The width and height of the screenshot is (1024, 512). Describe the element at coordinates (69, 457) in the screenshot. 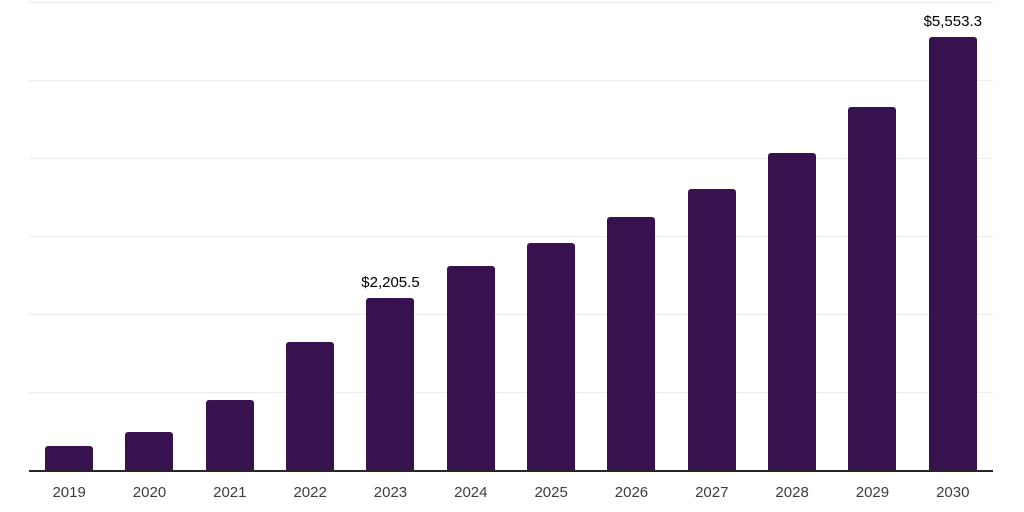

I see `bar-2019` at that location.